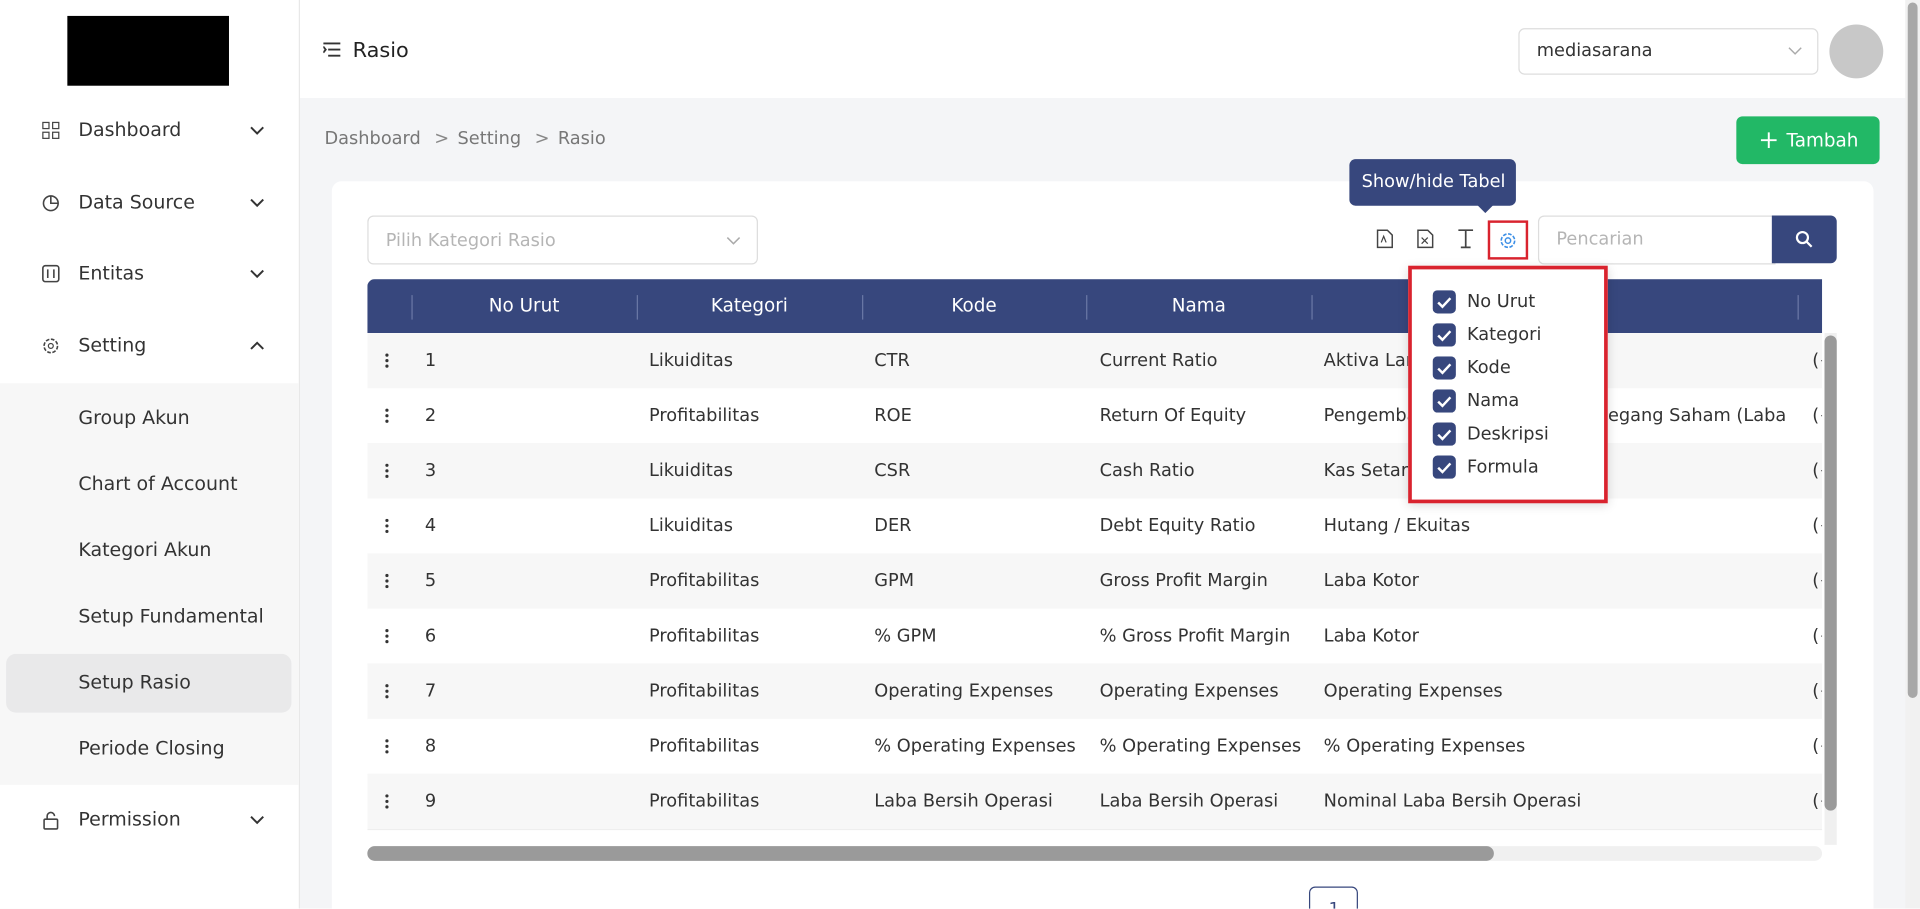 This screenshot has width=1920, height=909. What do you see at coordinates (1656, 240) in the screenshot?
I see `search-input: Pencarian` at bounding box center [1656, 240].